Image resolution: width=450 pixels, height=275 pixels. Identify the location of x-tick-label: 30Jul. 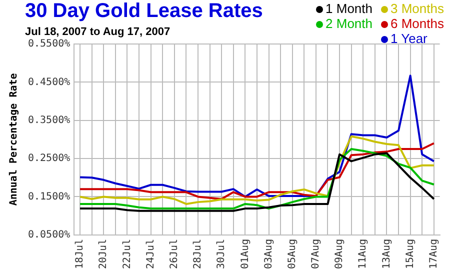
(222, 254).